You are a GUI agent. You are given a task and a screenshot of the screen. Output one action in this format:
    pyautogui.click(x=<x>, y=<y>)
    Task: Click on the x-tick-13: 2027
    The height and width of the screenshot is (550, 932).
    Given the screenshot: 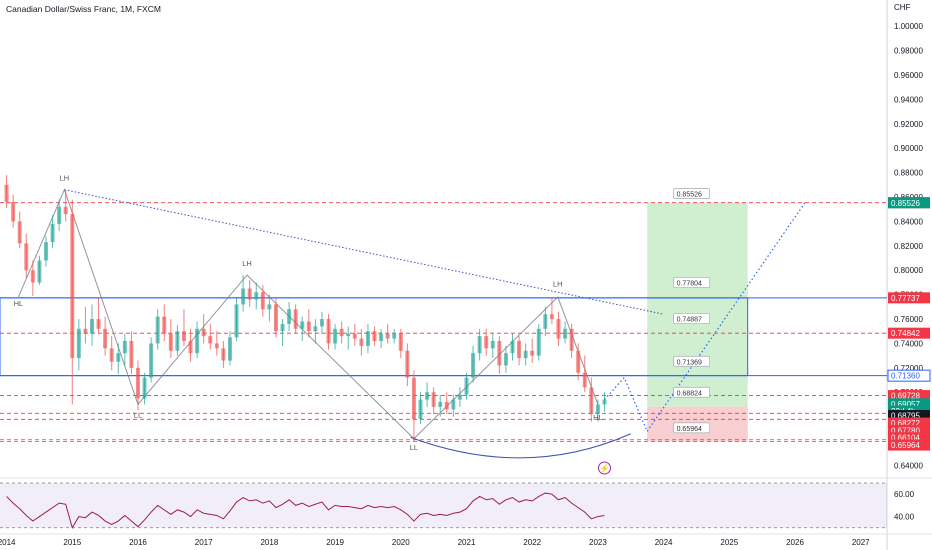 What is the action you would take?
    pyautogui.click(x=861, y=542)
    